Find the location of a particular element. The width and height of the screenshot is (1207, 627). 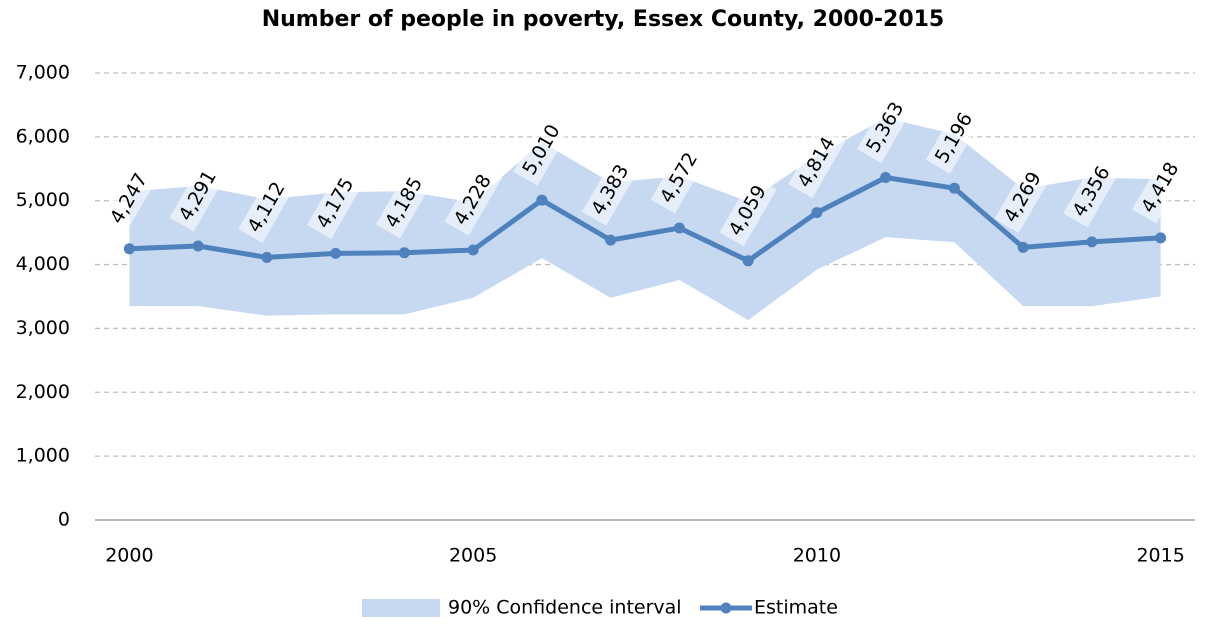

x-tick-label: 2015 is located at coordinates (1160, 556).